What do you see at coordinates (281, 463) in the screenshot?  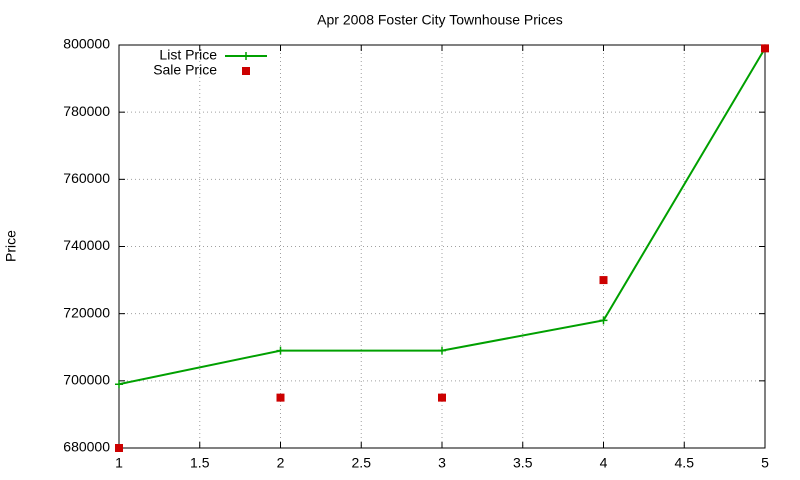 I see `x-tick-label: 2` at bounding box center [281, 463].